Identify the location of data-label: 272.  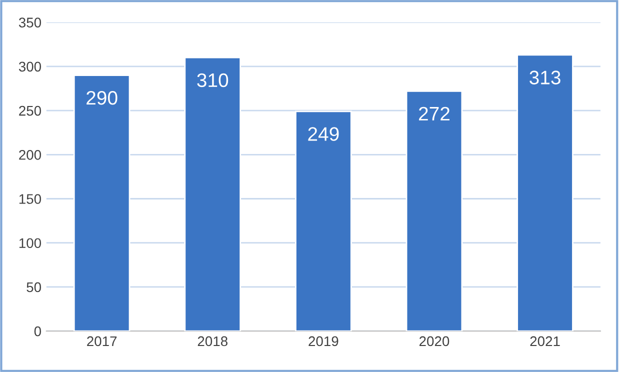
(434, 113).